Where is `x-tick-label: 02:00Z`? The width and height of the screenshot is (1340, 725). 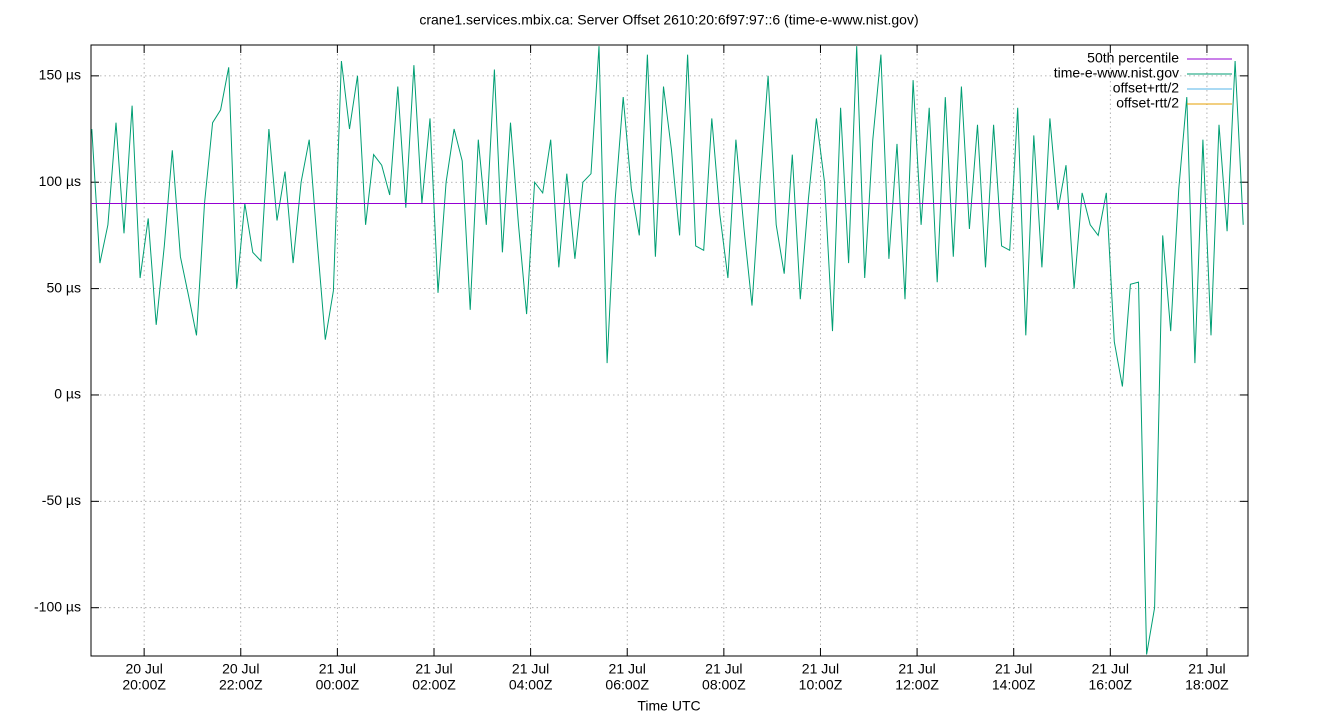 x-tick-label: 02:00Z is located at coordinates (434, 685).